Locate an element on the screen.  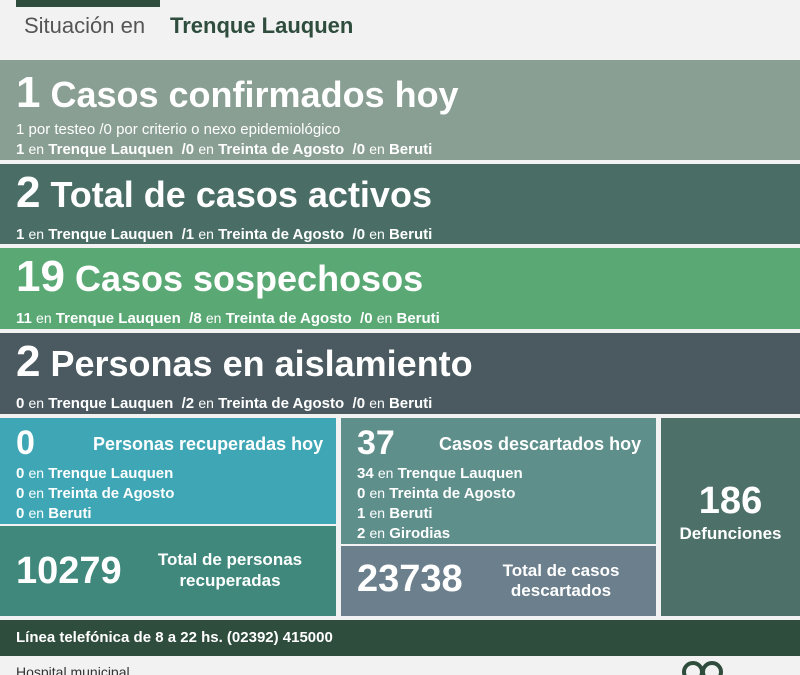
recovered-total-title-1: Total de personas is located at coordinates (230, 559).